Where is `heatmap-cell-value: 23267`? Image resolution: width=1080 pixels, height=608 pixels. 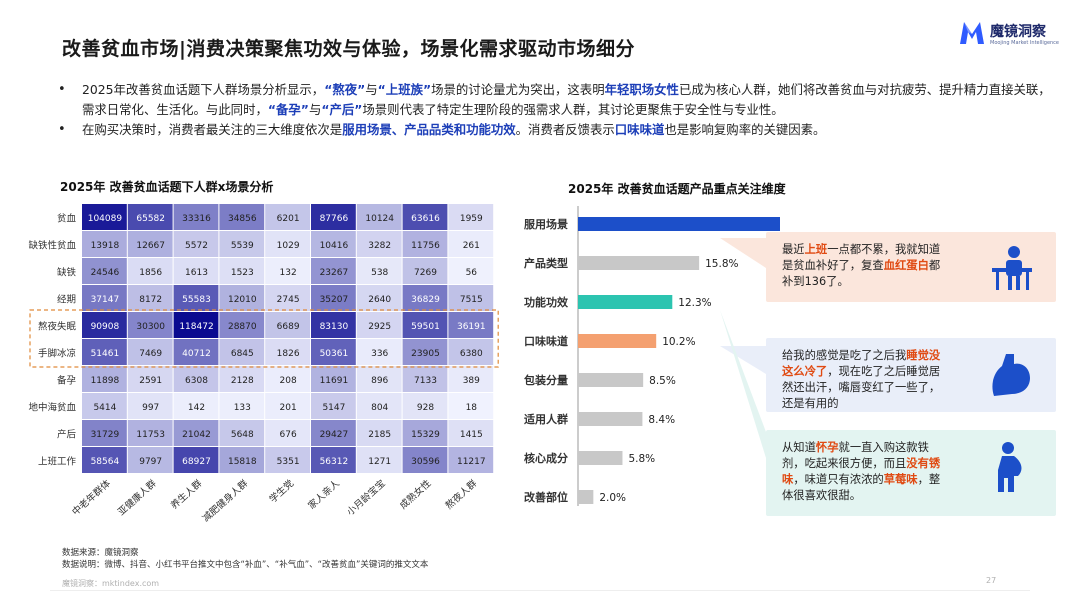 heatmap-cell-value: 23267 is located at coordinates (334, 273).